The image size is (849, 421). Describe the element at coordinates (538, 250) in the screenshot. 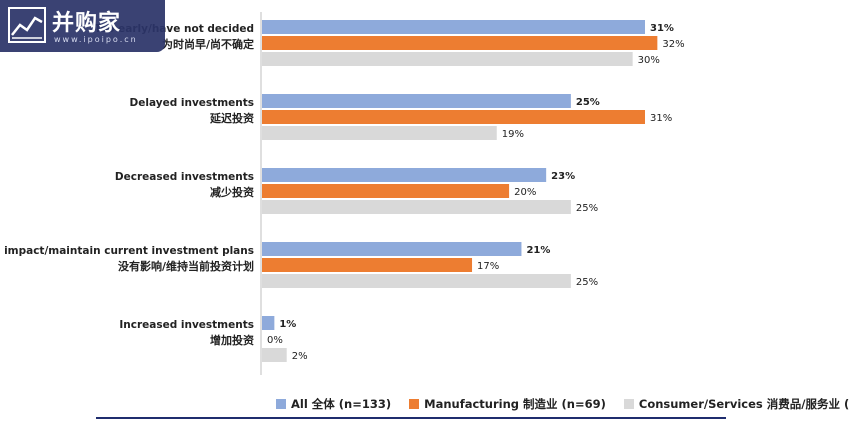

I see `data-label-all-no-impact: 21%` at that location.